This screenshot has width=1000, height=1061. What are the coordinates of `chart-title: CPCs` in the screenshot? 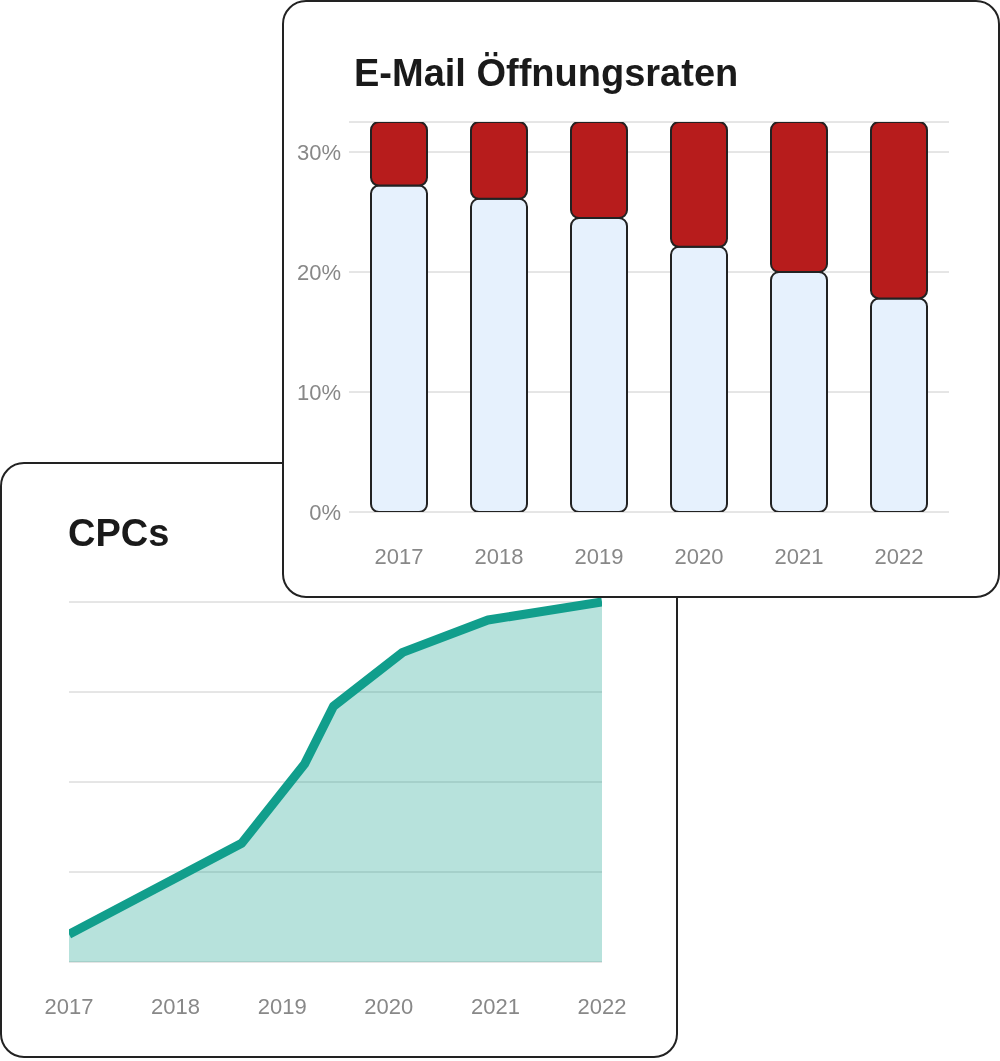 It's located at (119, 533).